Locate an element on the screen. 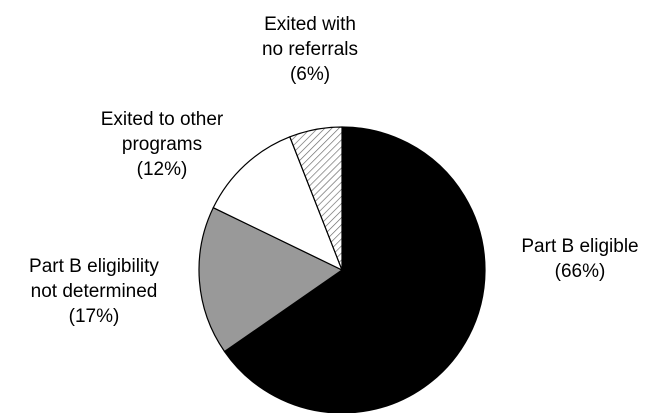  slice-label-eligibility-not-determined: Part B eligibility not determined (17%) is located at coordinates (94, 291).